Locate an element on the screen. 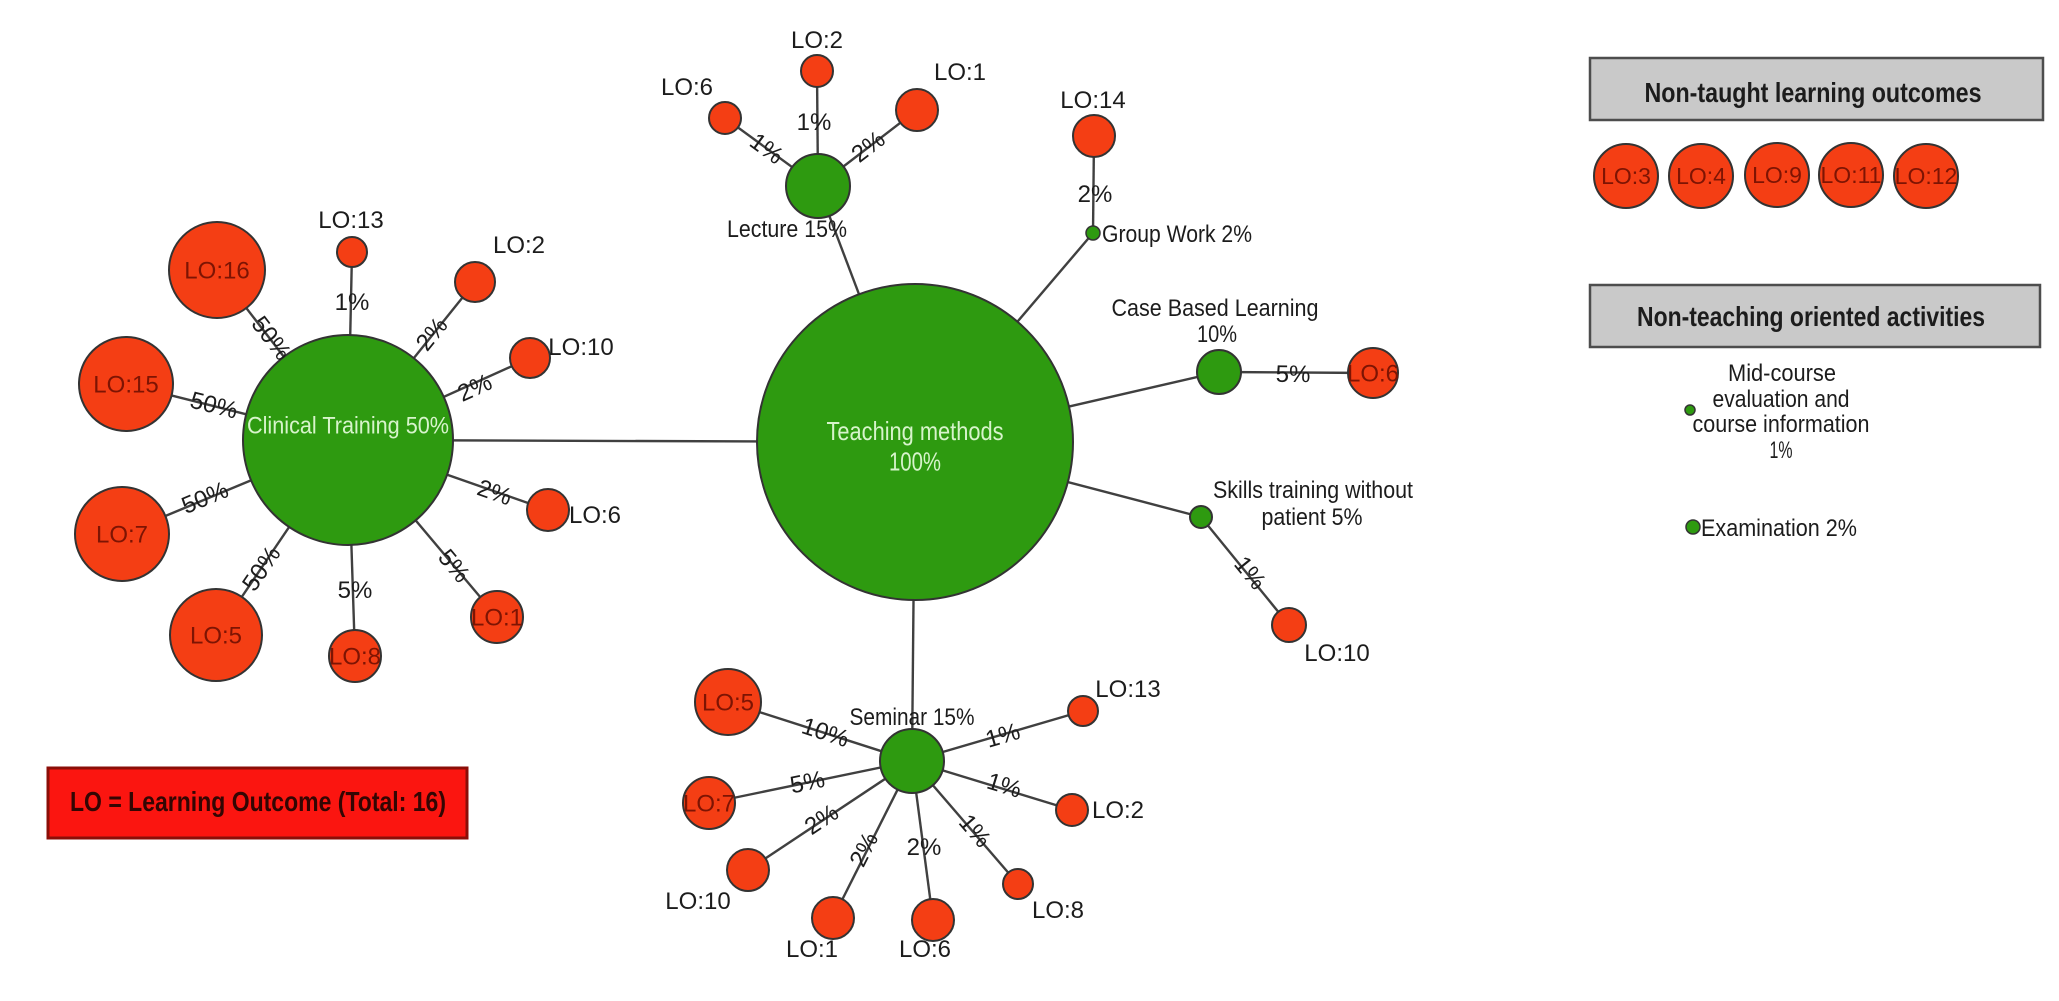  node-m10 is located at coordinates (748, 870).